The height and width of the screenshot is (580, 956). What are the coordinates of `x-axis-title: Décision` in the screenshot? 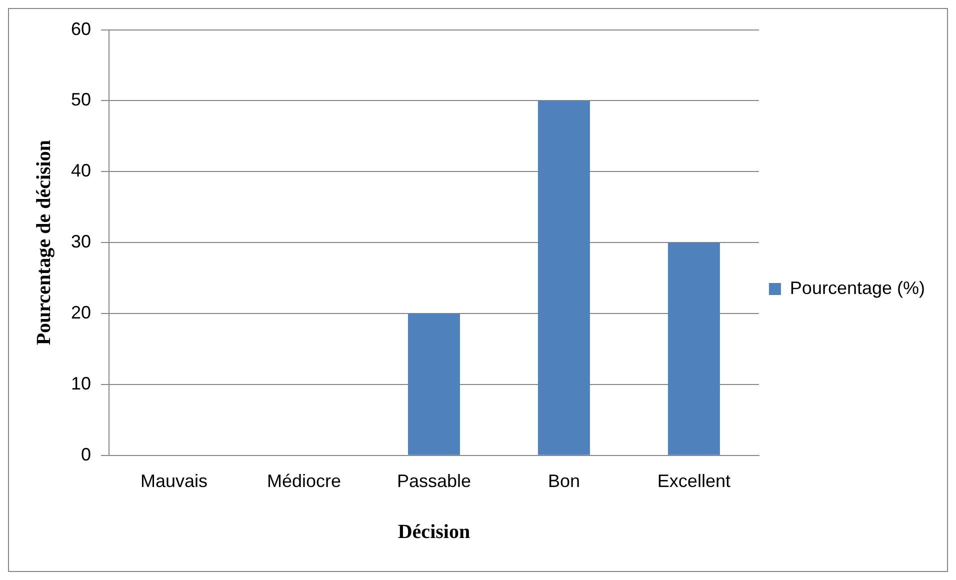 It's located at (434, 532).